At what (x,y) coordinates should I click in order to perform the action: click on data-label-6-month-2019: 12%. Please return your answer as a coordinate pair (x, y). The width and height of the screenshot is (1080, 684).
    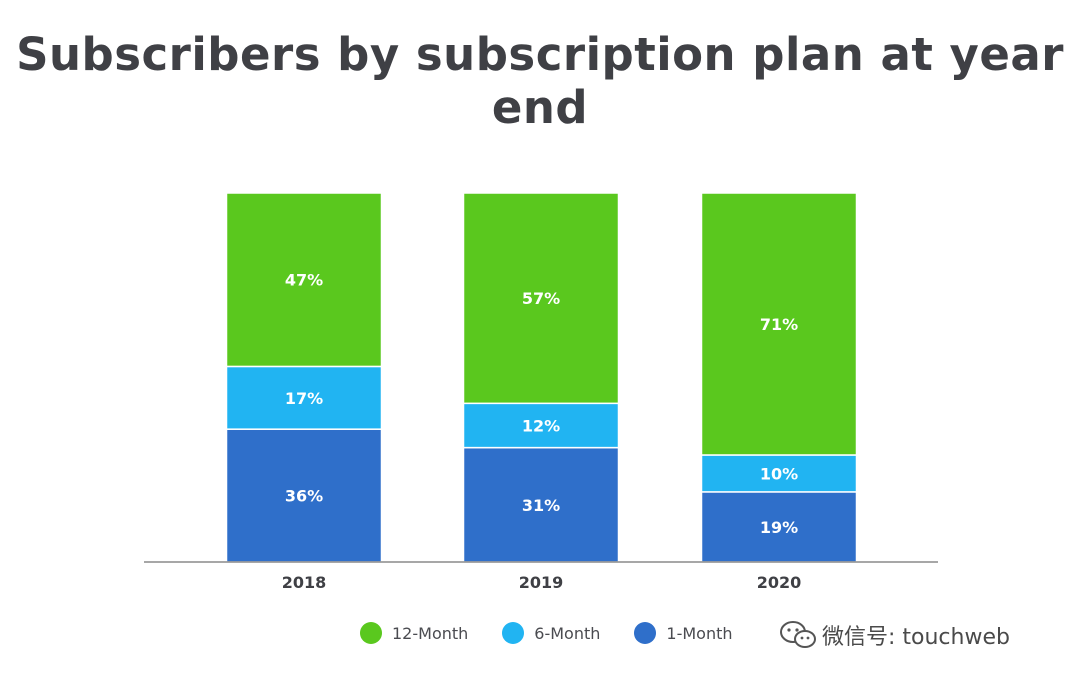
    Looking at the image, I should click on (541, 425).